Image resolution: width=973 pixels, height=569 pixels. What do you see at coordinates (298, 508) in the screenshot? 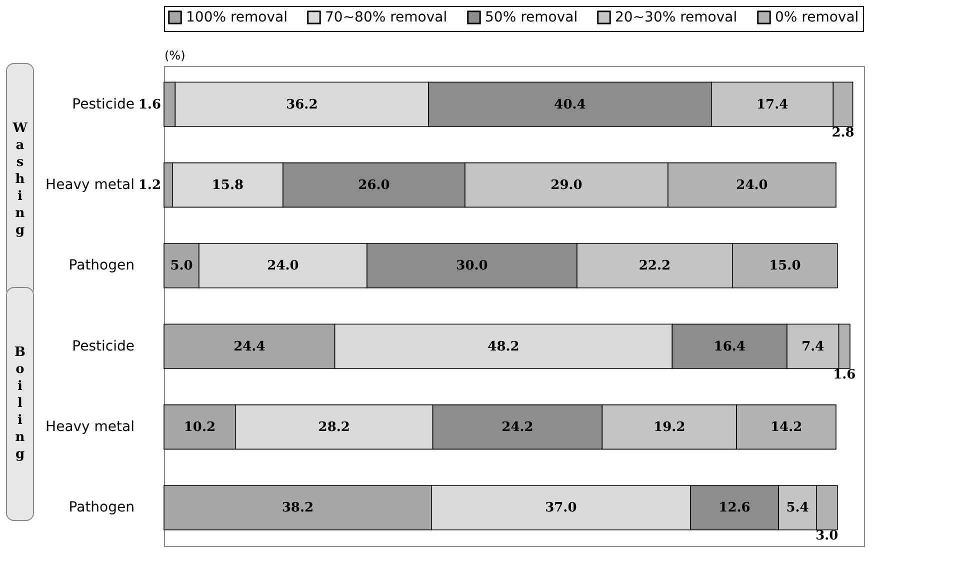
I see `data-label: 38.2` at bounding box center [298, 508].